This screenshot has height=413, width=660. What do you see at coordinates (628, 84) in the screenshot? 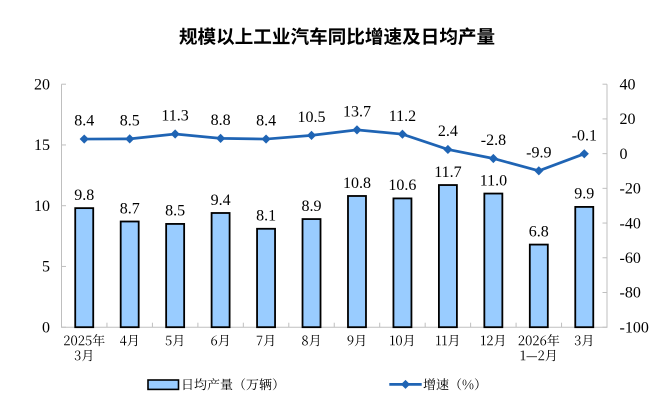
I see `svg-text: 40` at bounding box center [628, 84].